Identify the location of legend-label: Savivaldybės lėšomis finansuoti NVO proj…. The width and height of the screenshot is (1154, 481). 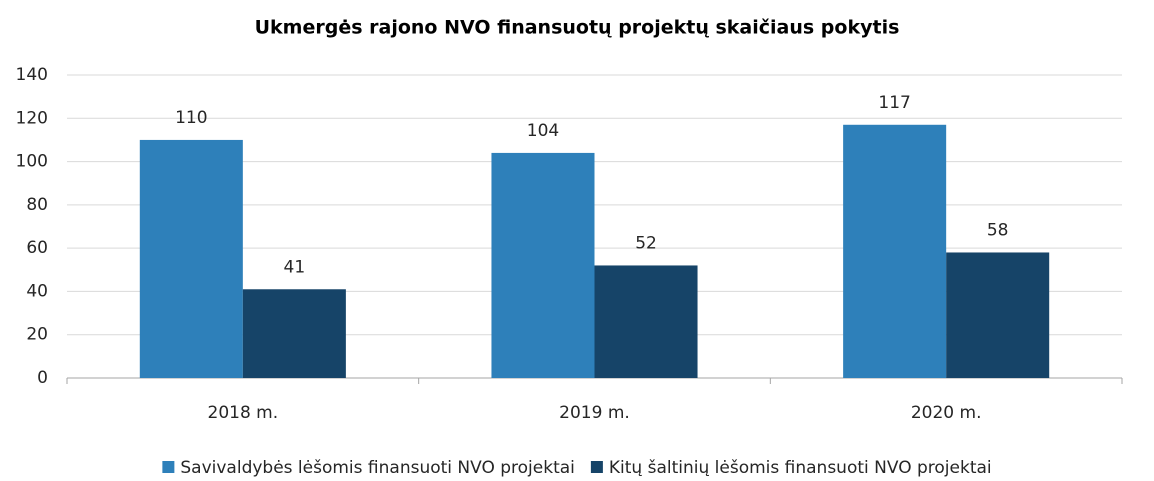
(377, 468).